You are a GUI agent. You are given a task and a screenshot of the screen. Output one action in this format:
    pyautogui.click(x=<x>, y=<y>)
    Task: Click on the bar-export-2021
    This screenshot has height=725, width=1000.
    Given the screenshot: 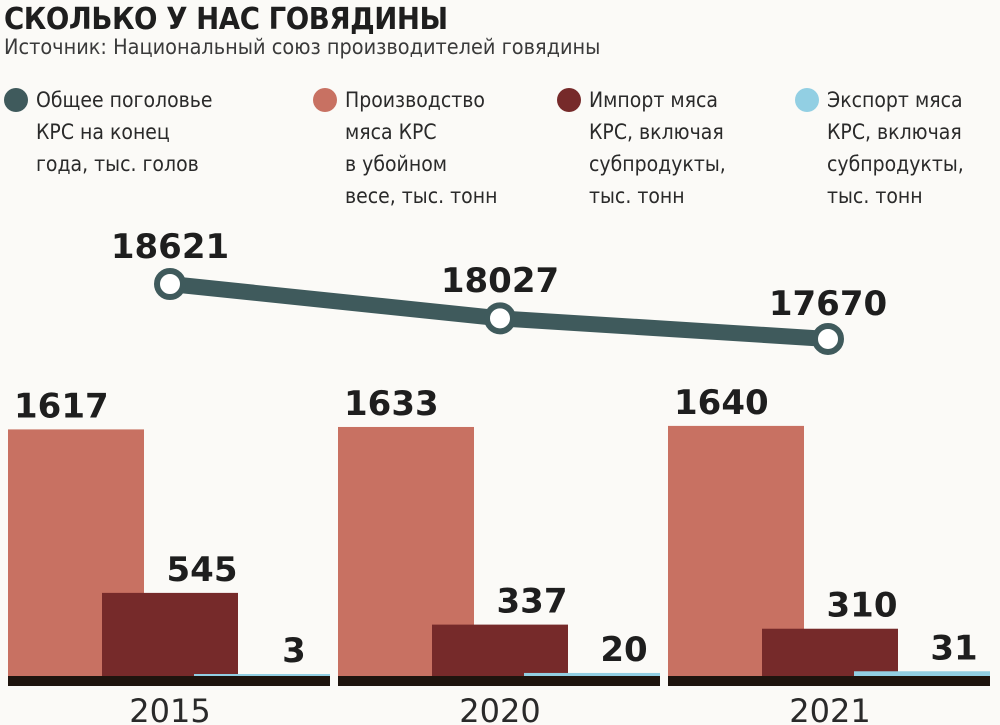 What is the action you would take?
    pyautogui.click(x=922, y=673)
    